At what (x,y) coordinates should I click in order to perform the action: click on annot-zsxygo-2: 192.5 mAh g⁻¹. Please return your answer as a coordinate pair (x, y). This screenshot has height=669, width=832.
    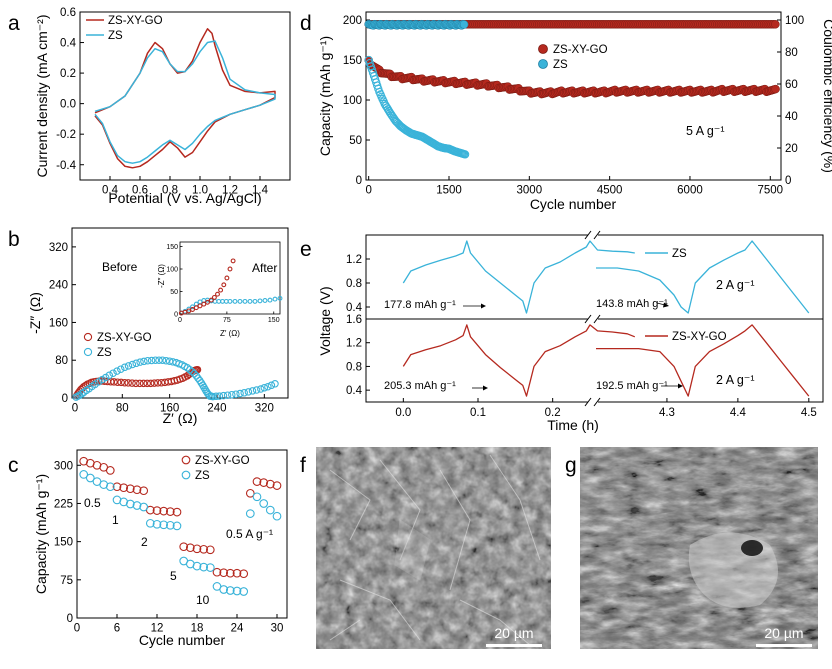
    Looking at the image, I should click on (632, 386).